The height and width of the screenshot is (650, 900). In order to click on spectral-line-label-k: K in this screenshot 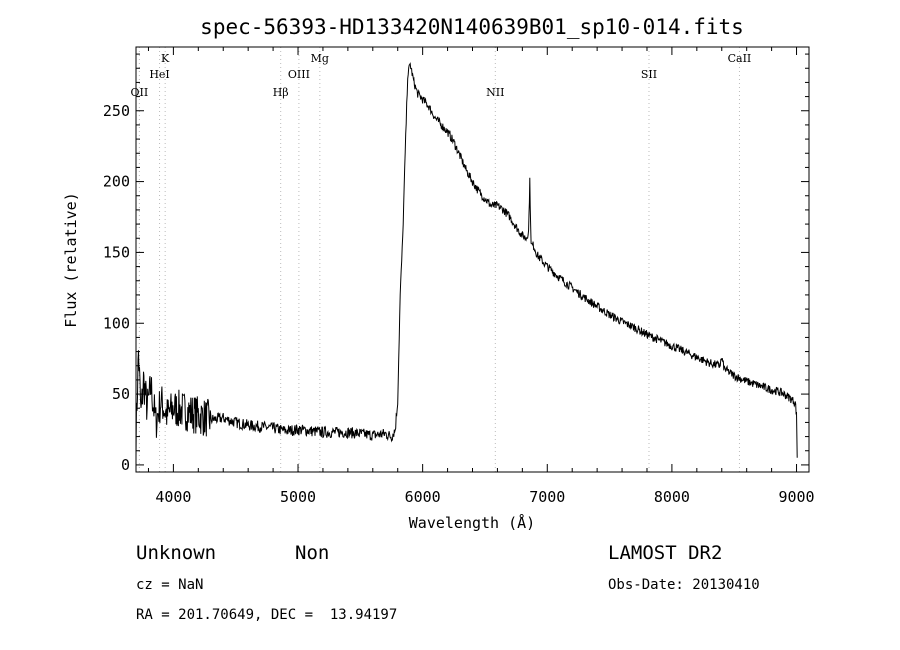, I will do `click(165, 58)`.